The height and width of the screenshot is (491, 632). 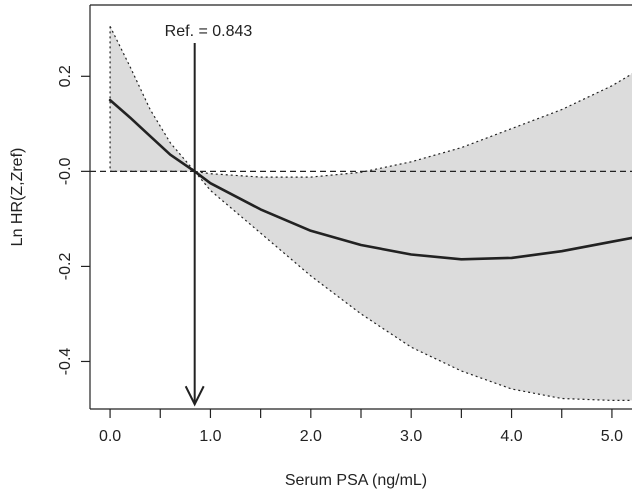 I want to click on x-tick-label-1: 1.0, so click(x=210, y=436).